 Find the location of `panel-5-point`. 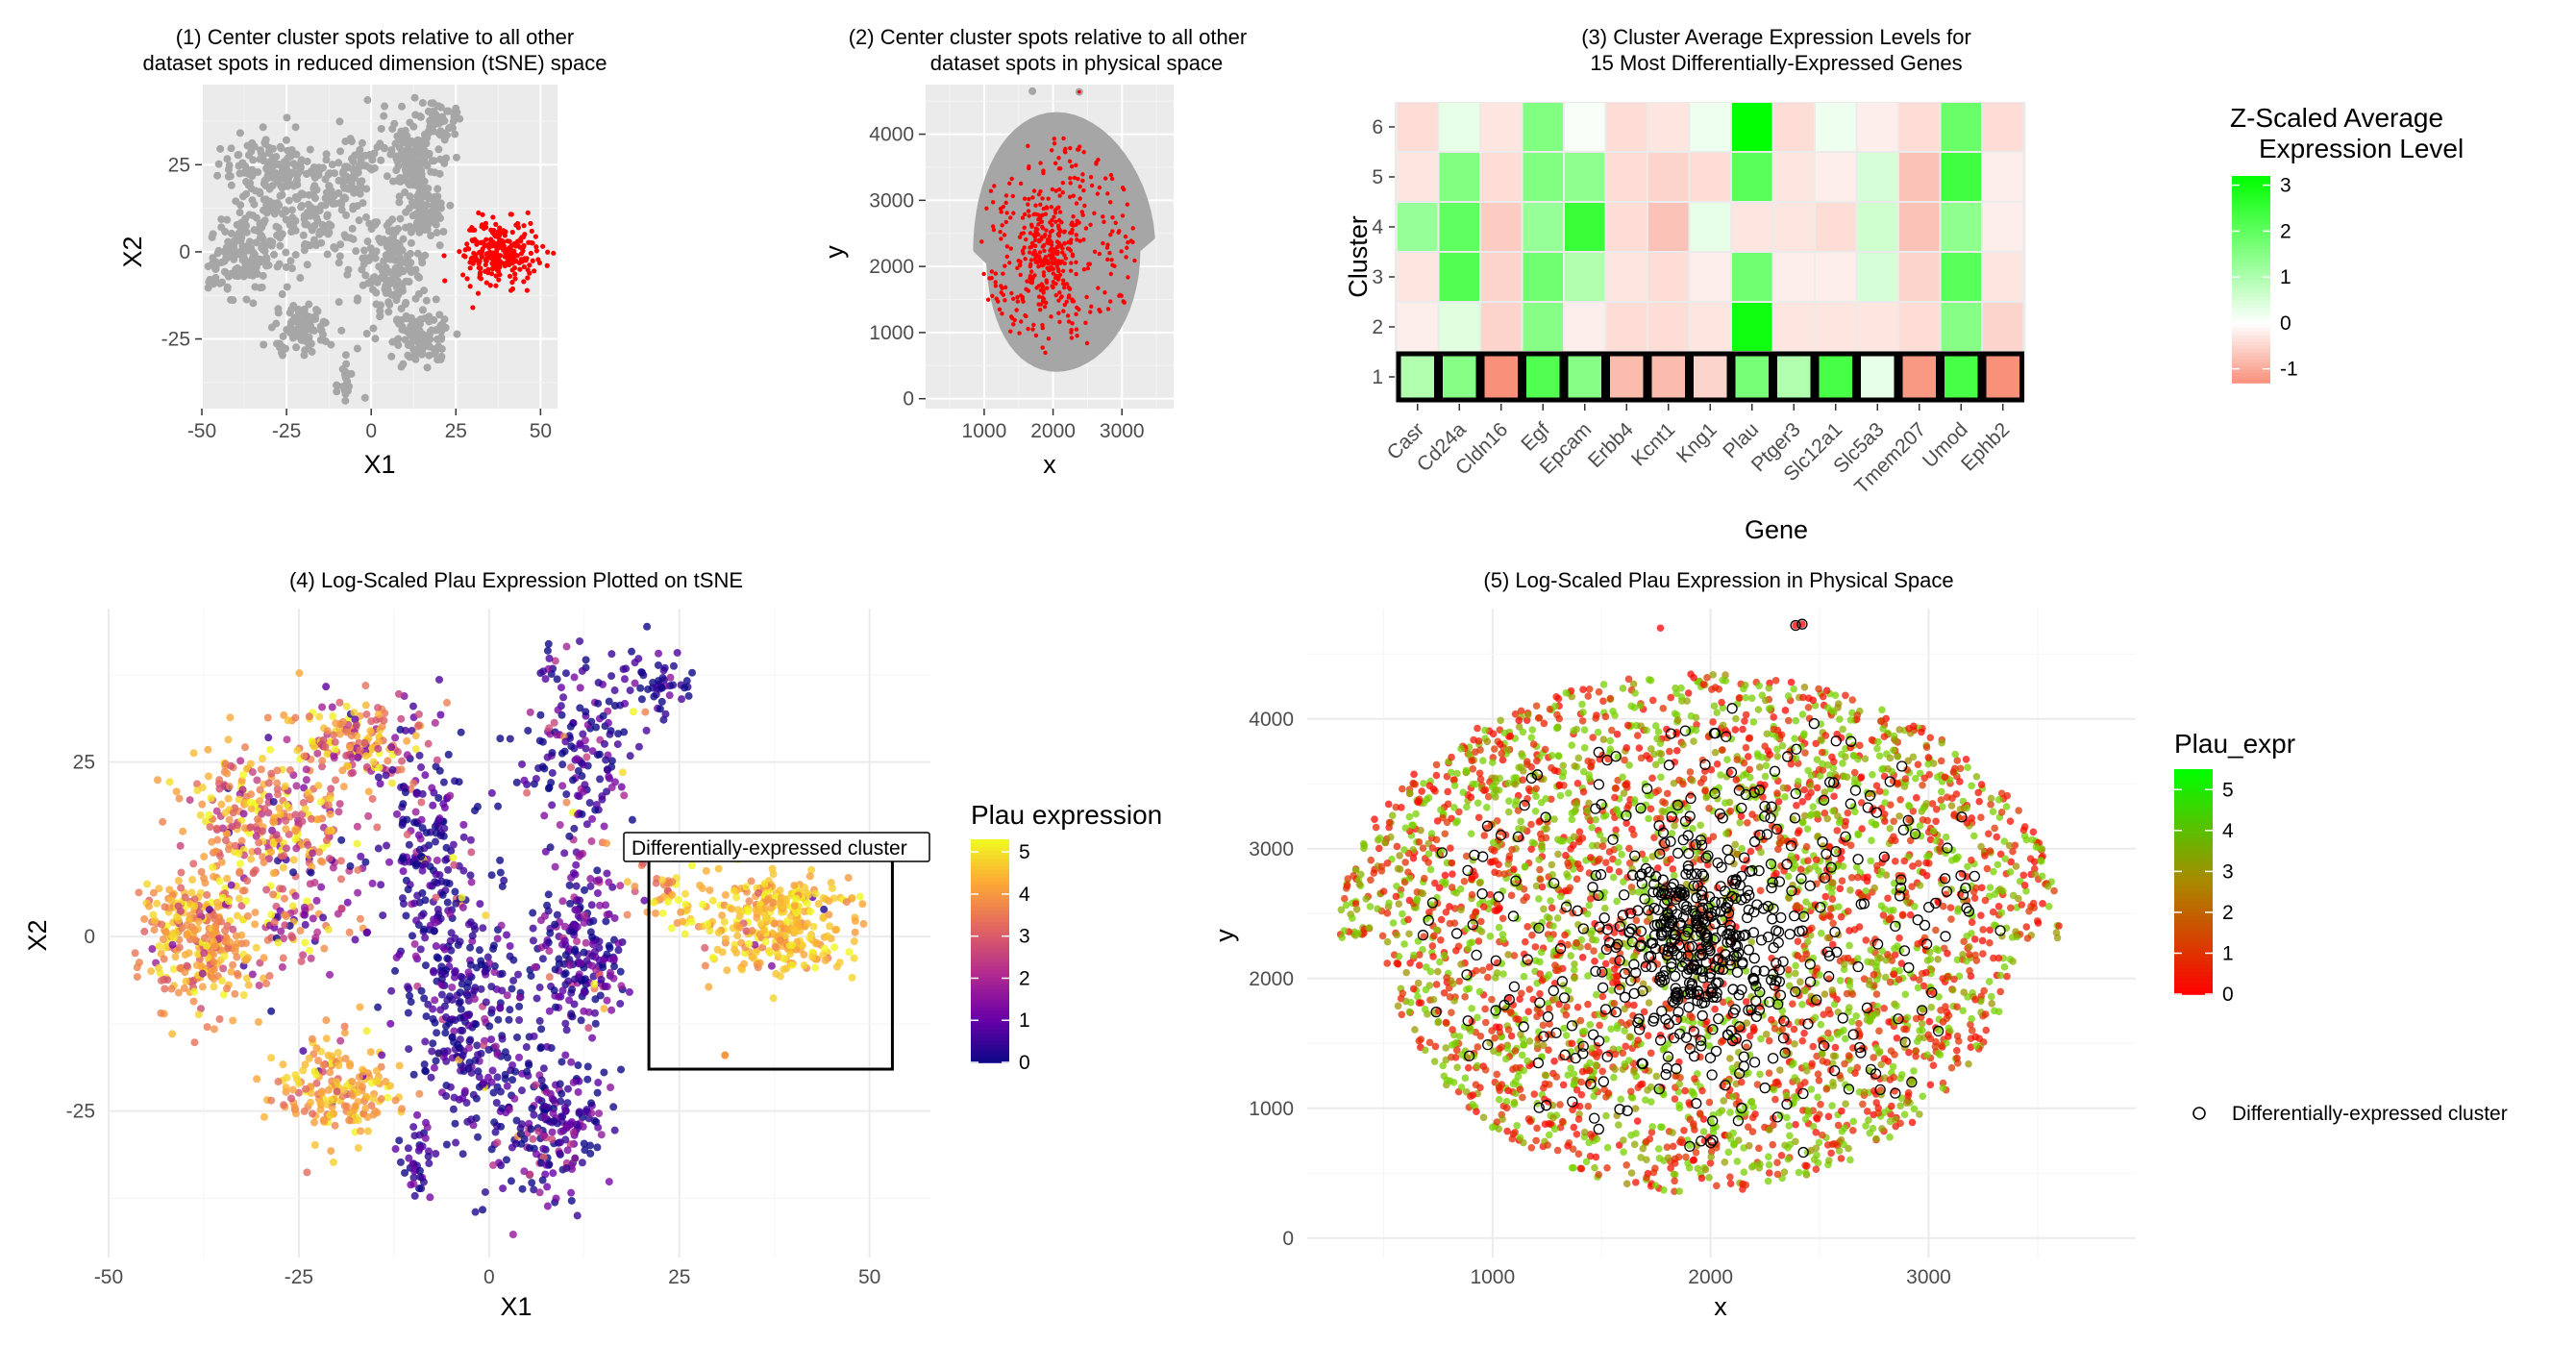

panel-5-point is located at coordinates (1652, 778).